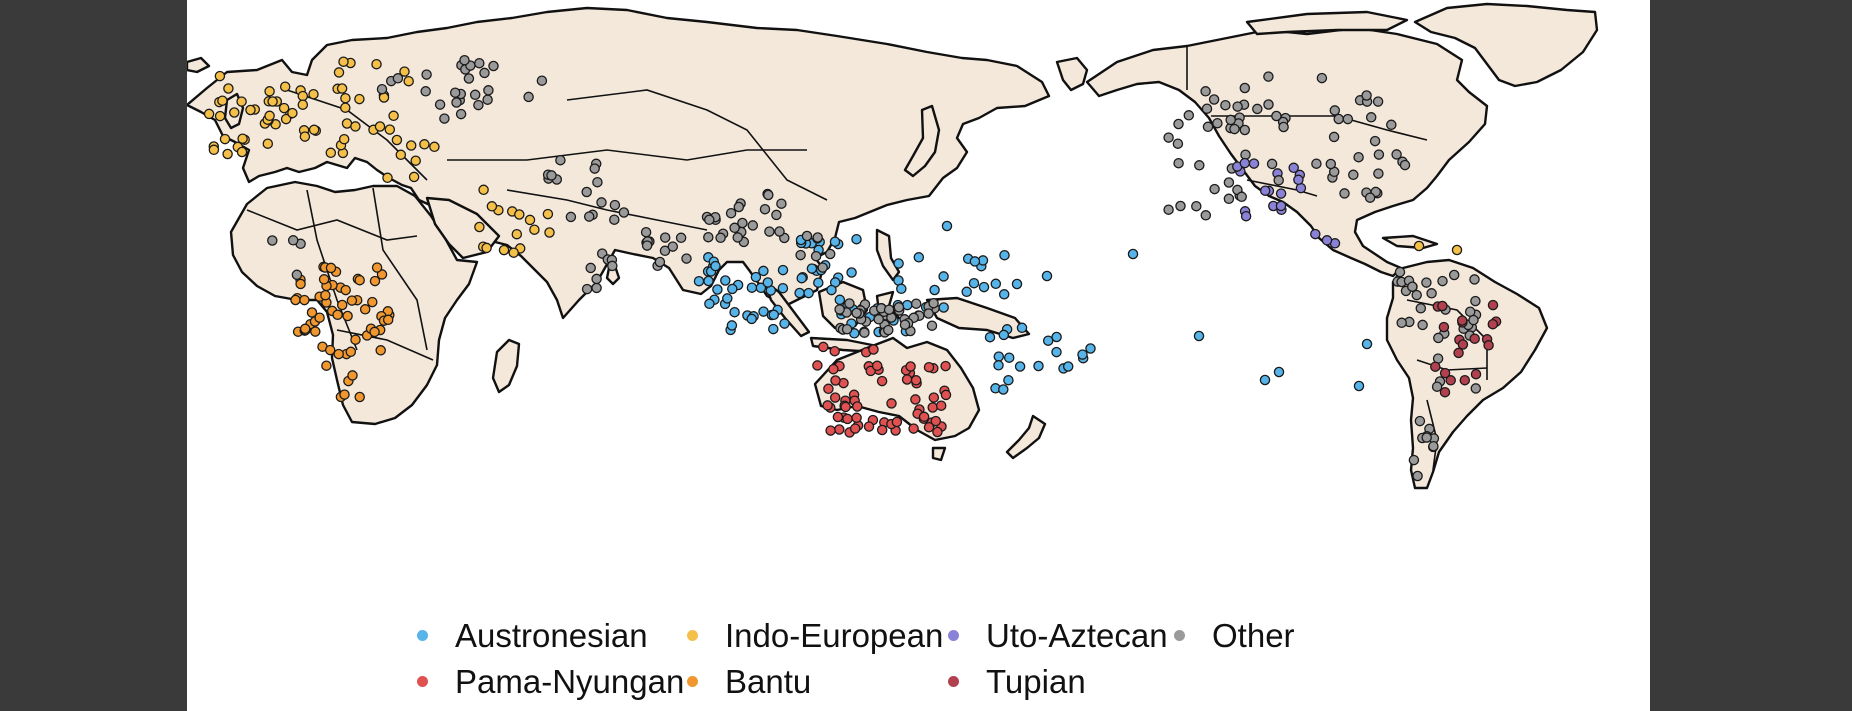 This screenshot has height=711, width=1852. What do you see at coordinates (692, 681) in the screenshot?
I see `legend-dot-bantu` at bounding box center [692, 681].